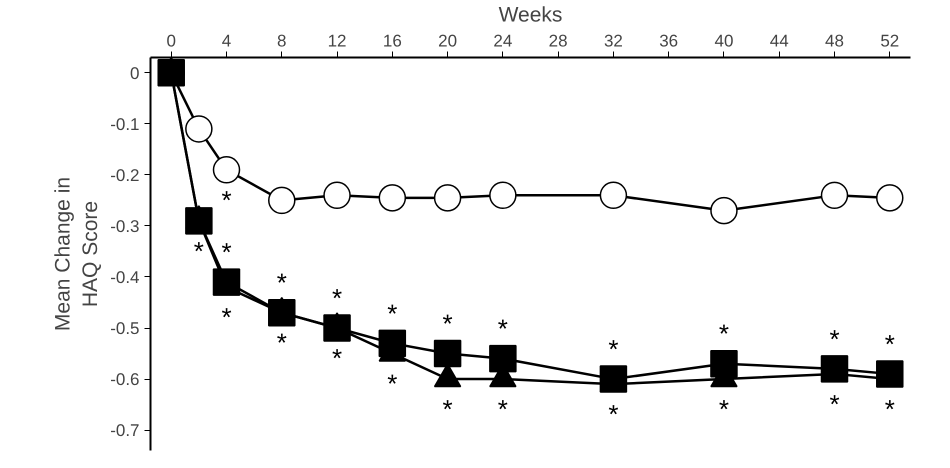  What do you see at coordinates (890, 41) in the screenshot?
I see `x-tick-label: 52` at bounding box center [890, 41].